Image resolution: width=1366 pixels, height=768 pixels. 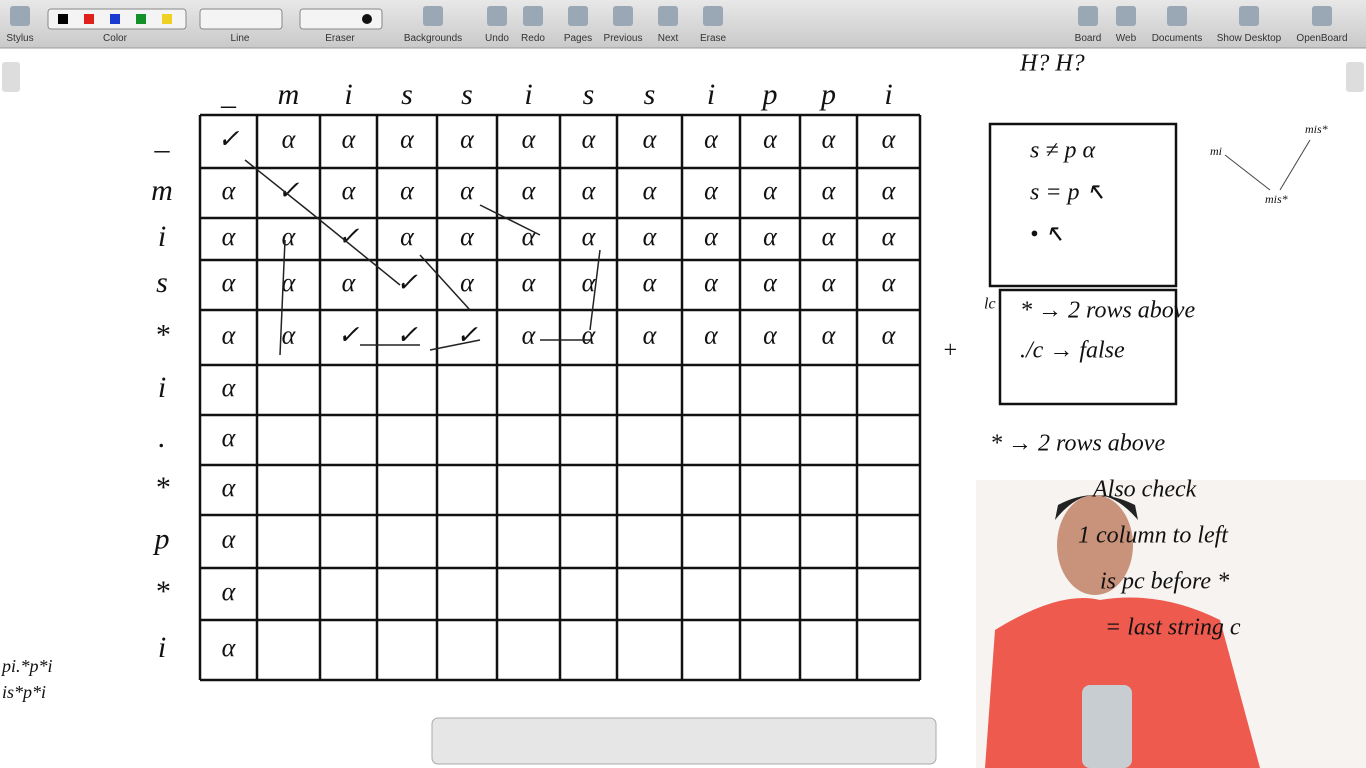 What do you see at coordinates (1153, 536) in the screenshot?
I see `note-line: 1 column to left` at bounding box center [1153, 536].